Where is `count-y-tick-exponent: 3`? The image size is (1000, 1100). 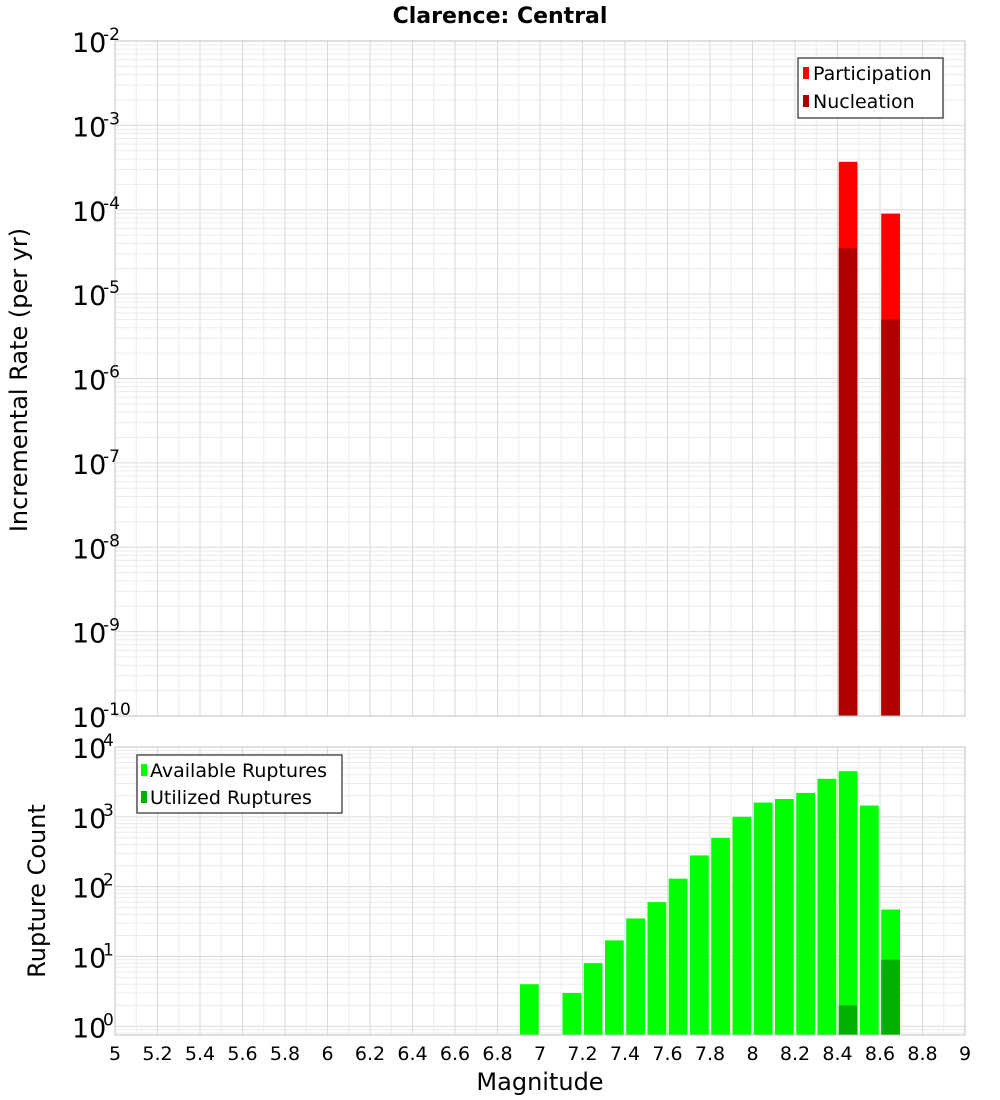
count-y-tick-exponent: 3 is located at coordinates (108, 811).